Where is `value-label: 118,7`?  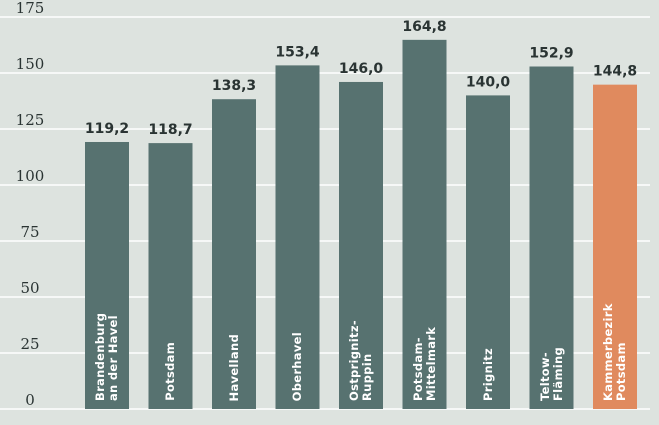 value-label: 118,7 is located at coordinates (170, 130).